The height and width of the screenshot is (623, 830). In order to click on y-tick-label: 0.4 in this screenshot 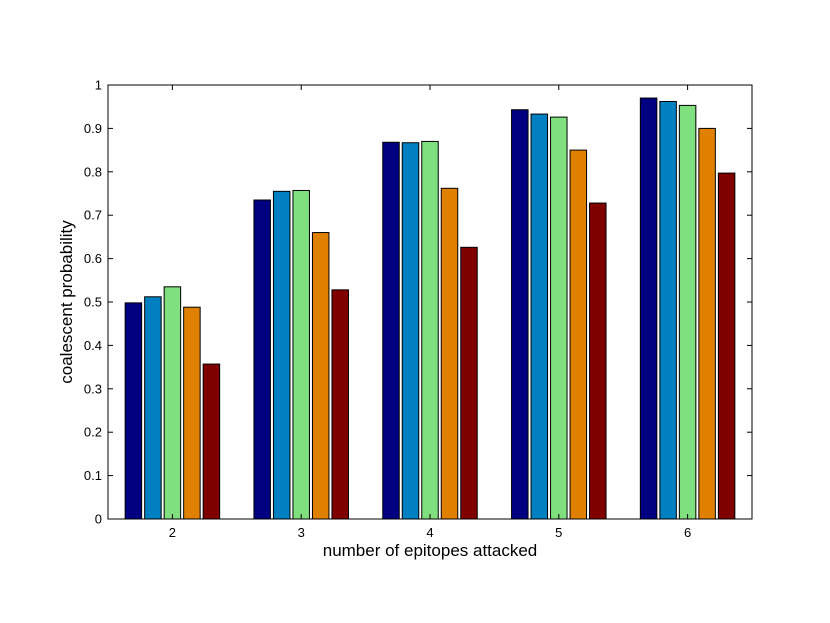, I will do `click(93, 345)`.